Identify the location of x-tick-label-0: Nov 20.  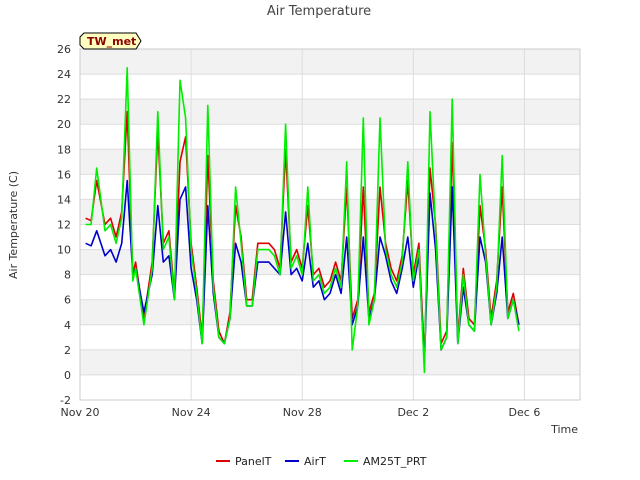
(80, 412).